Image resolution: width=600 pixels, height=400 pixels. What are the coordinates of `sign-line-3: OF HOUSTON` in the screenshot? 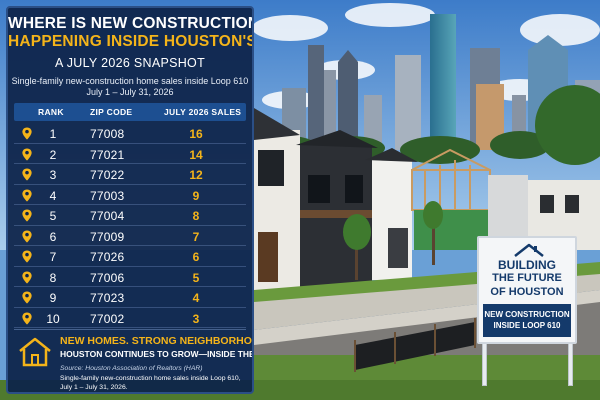 It's located at (527, 292).